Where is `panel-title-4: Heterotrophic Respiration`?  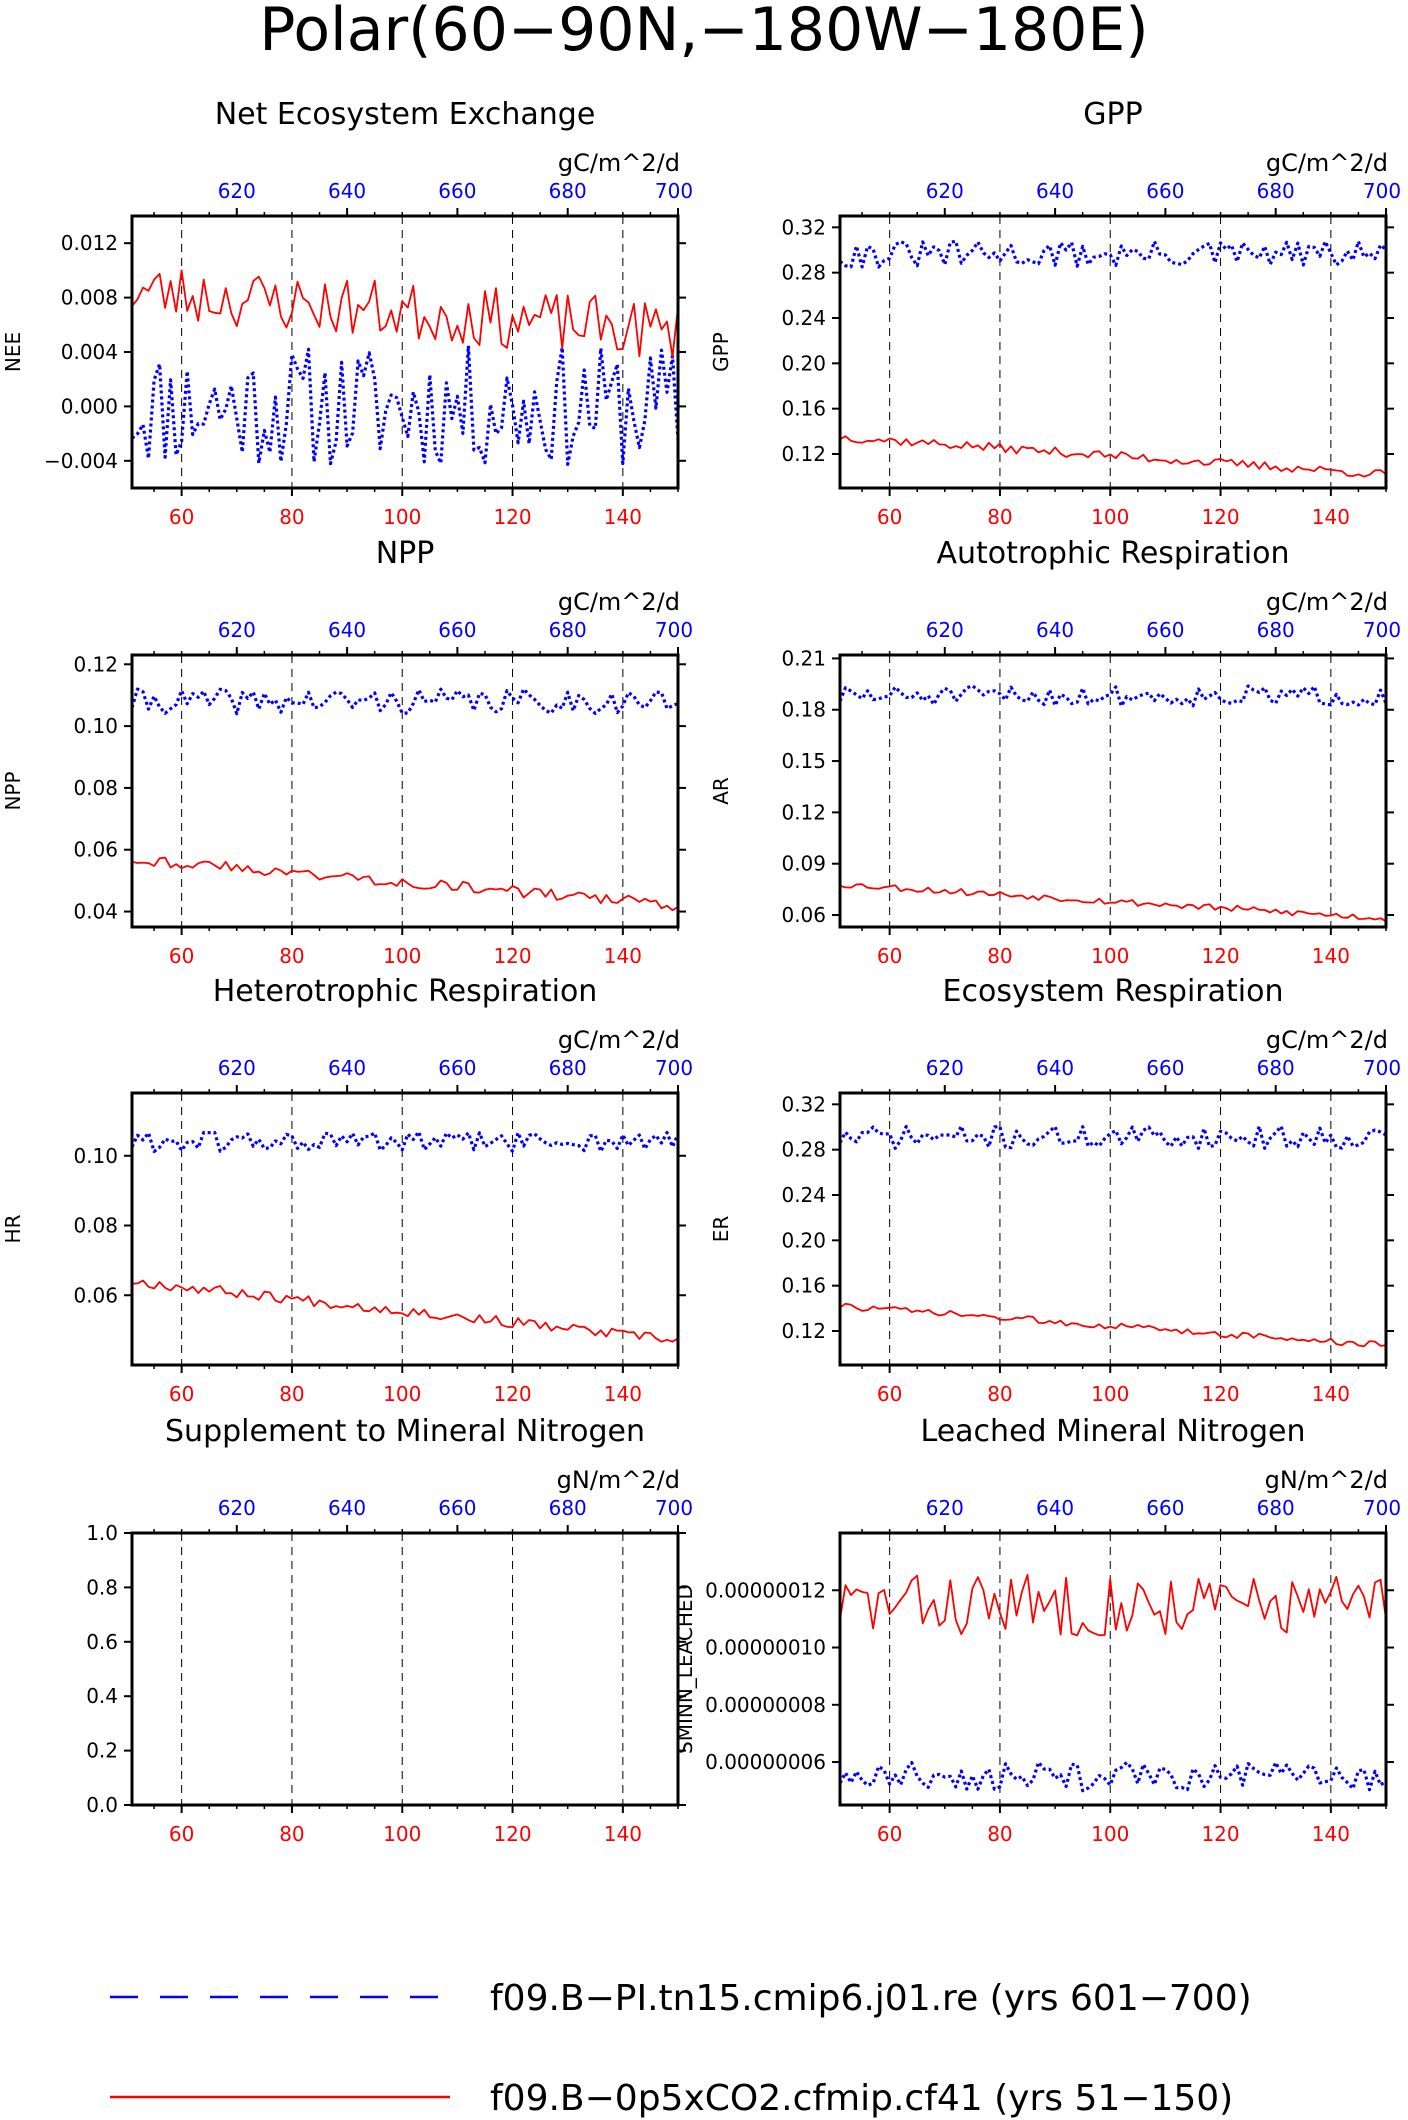
panel-title-4: Heterotrophic Respiration is located at coordinates (405, 991).